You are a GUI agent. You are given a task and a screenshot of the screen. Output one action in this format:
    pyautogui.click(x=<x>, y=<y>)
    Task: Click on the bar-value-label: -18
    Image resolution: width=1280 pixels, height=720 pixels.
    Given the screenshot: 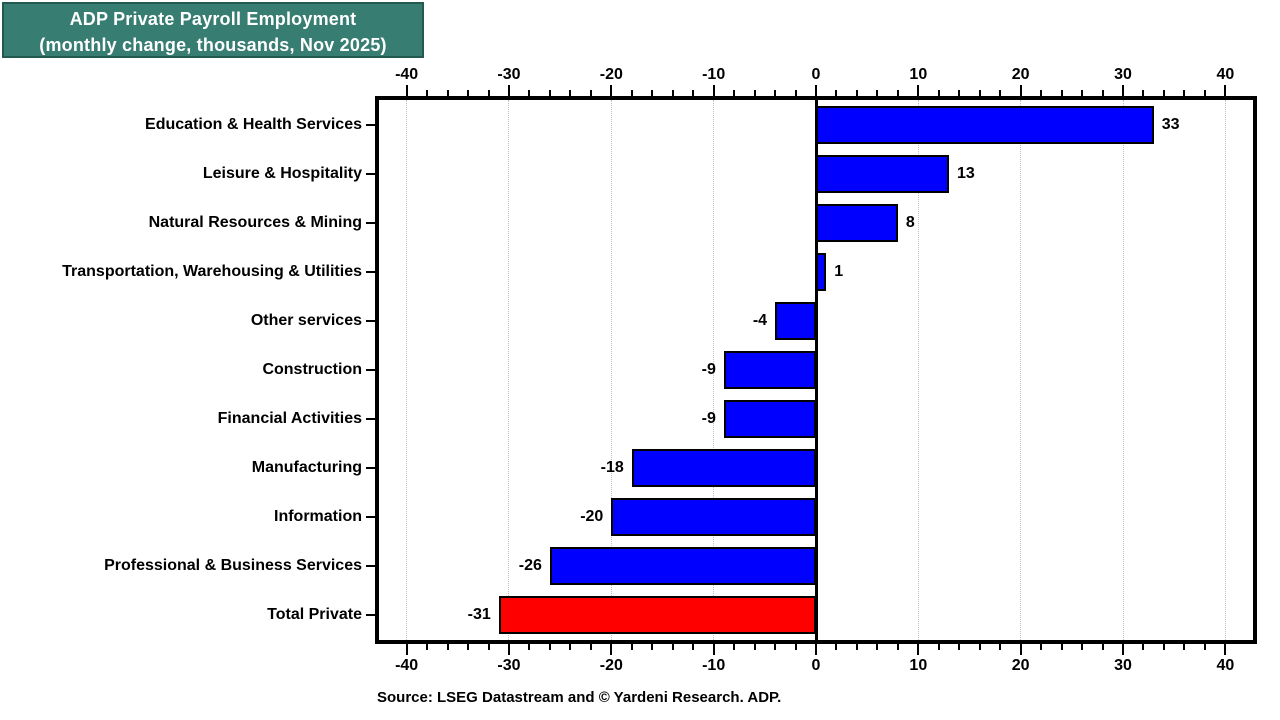 What is the action you would take?
    pyautogui.click(x=612, y=468)
    